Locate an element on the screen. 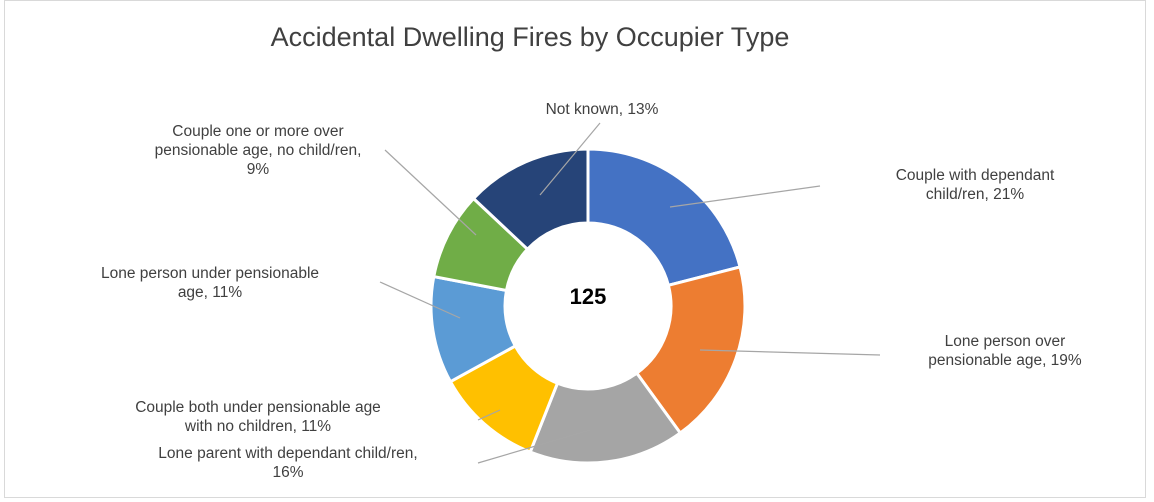  data-label: Lone parent with dependant child/ren, 16% is located at coordinates (287, 463).